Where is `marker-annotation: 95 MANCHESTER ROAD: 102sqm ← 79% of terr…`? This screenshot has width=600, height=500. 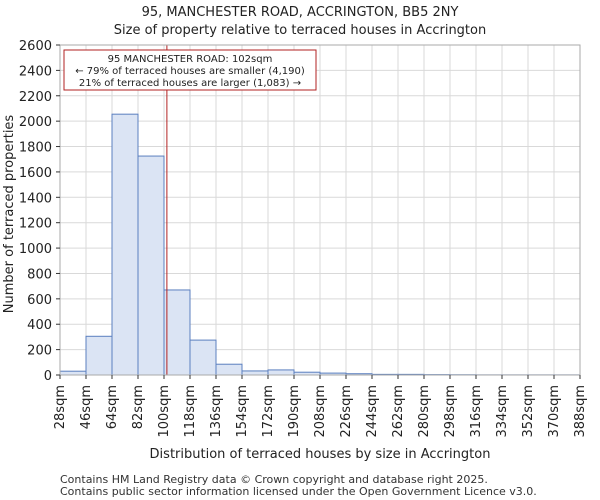 marker-annotation: 95 MANCHESTER ROAD: 102sqm ← 79% of terr… is located at coordinates (190, 70).